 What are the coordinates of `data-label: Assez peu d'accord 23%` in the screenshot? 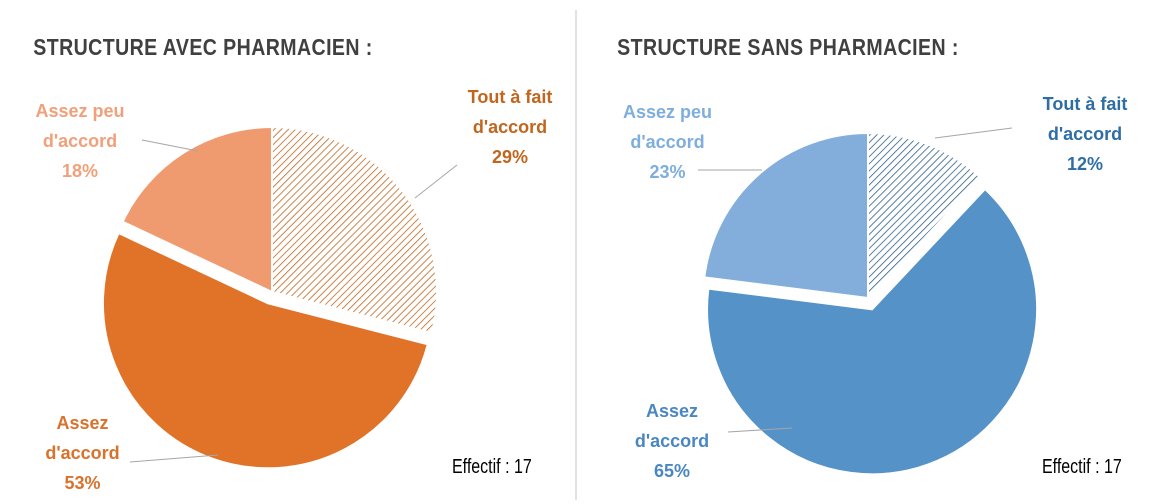 It's located at (667, 142).